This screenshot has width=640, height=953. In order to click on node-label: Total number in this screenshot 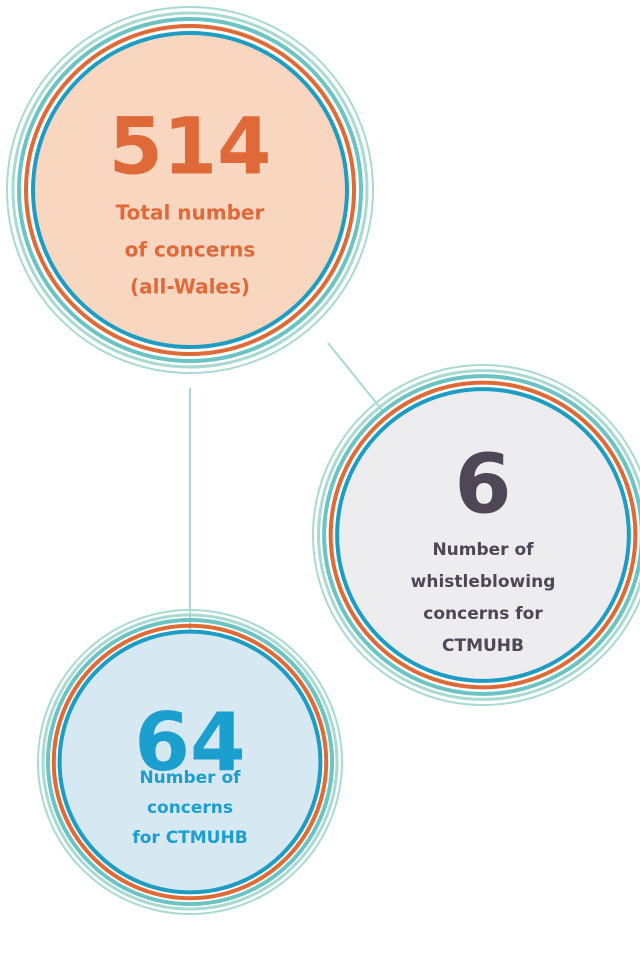, I will do `click(190, 213)`.